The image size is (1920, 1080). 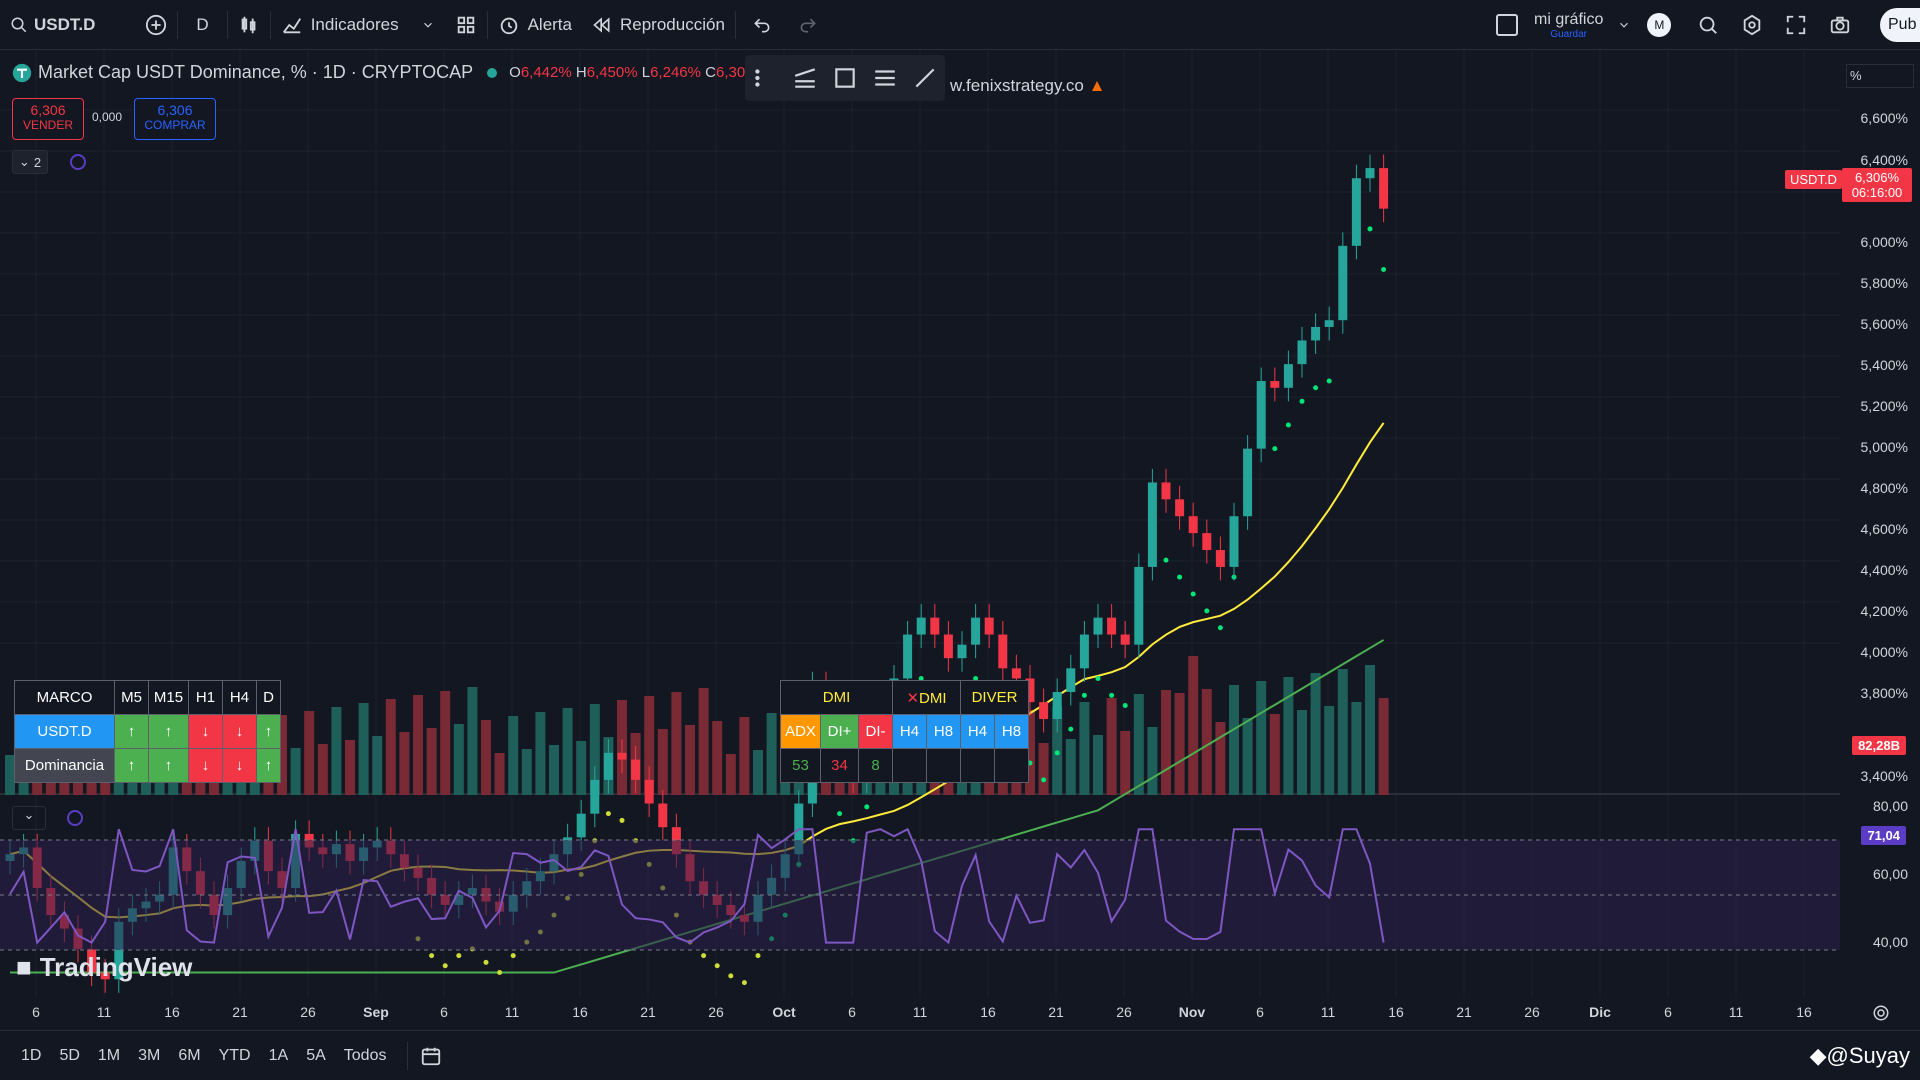 I want to click on calendar-icon, so click(x=431, y=1056).